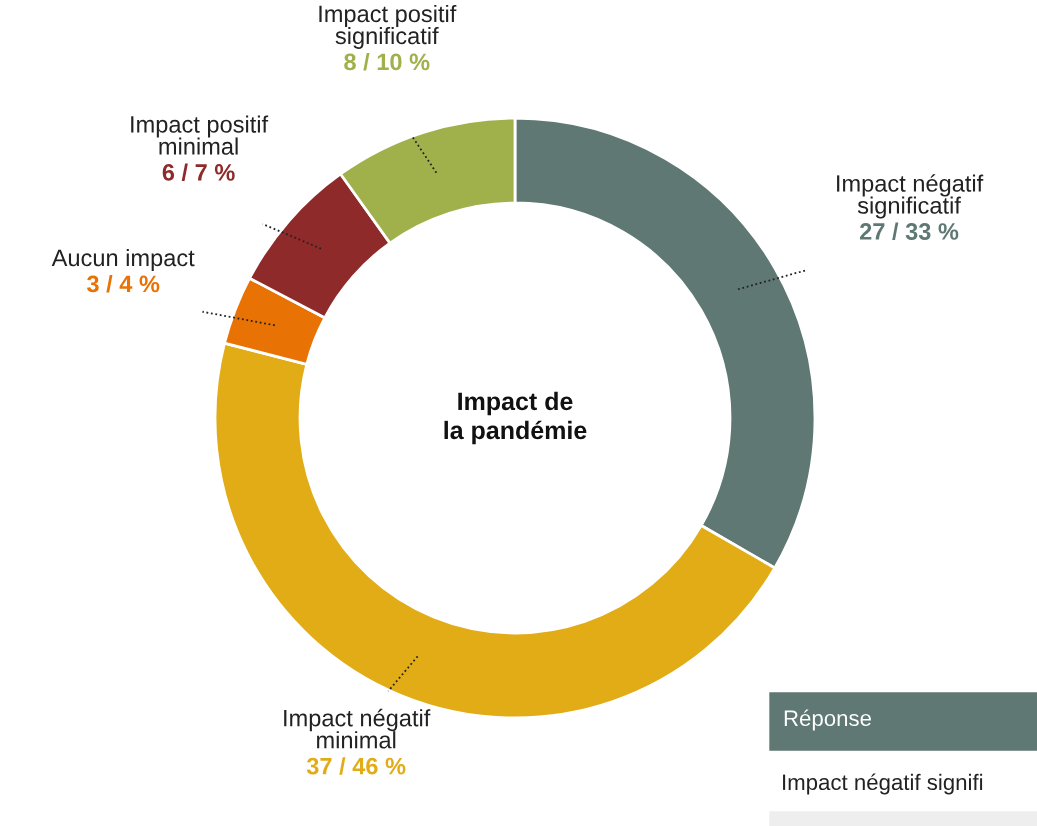 The height and width of the screenshot is (826, 1037). Describe the element at coordinates (388, 26) in the screenshot. I see `slice-label: Impact positif significatif` at that location.